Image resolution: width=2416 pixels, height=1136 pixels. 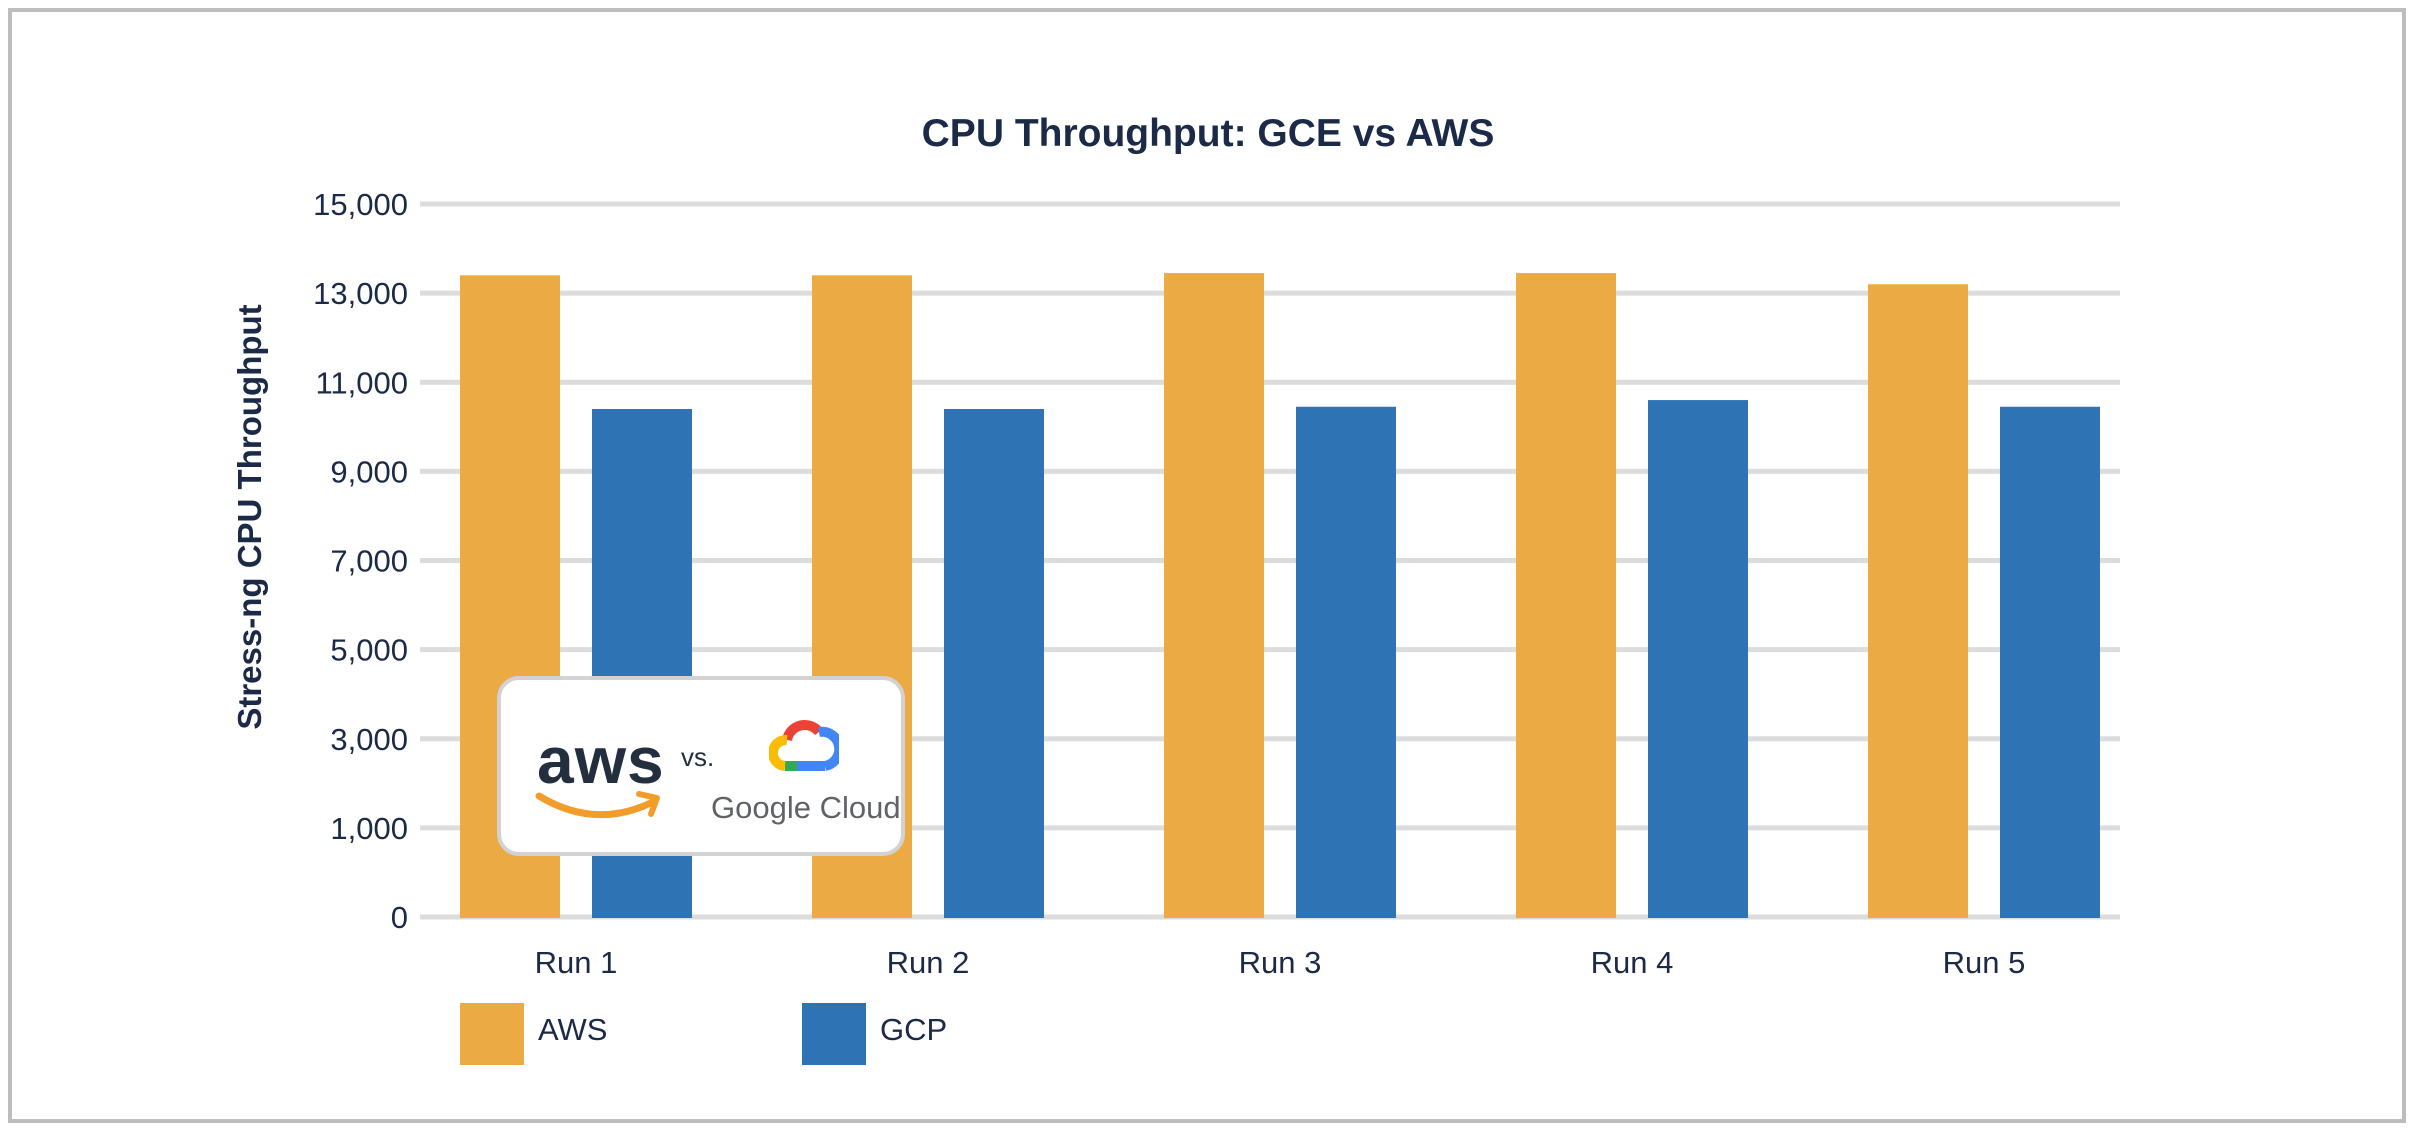 What do you see at coordinates (576, 962) in the screenshot?
I see `x-tick-label: Run 1` at bounding box center [576, 962].